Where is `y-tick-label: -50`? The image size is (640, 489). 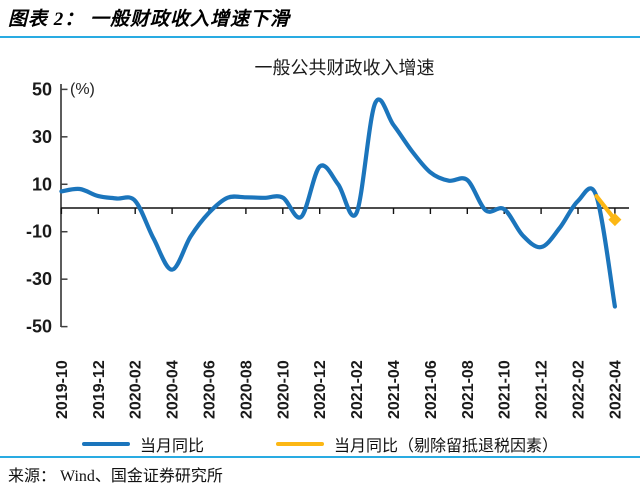
y-tick-label: -50 is located at coordinates (39, 327).